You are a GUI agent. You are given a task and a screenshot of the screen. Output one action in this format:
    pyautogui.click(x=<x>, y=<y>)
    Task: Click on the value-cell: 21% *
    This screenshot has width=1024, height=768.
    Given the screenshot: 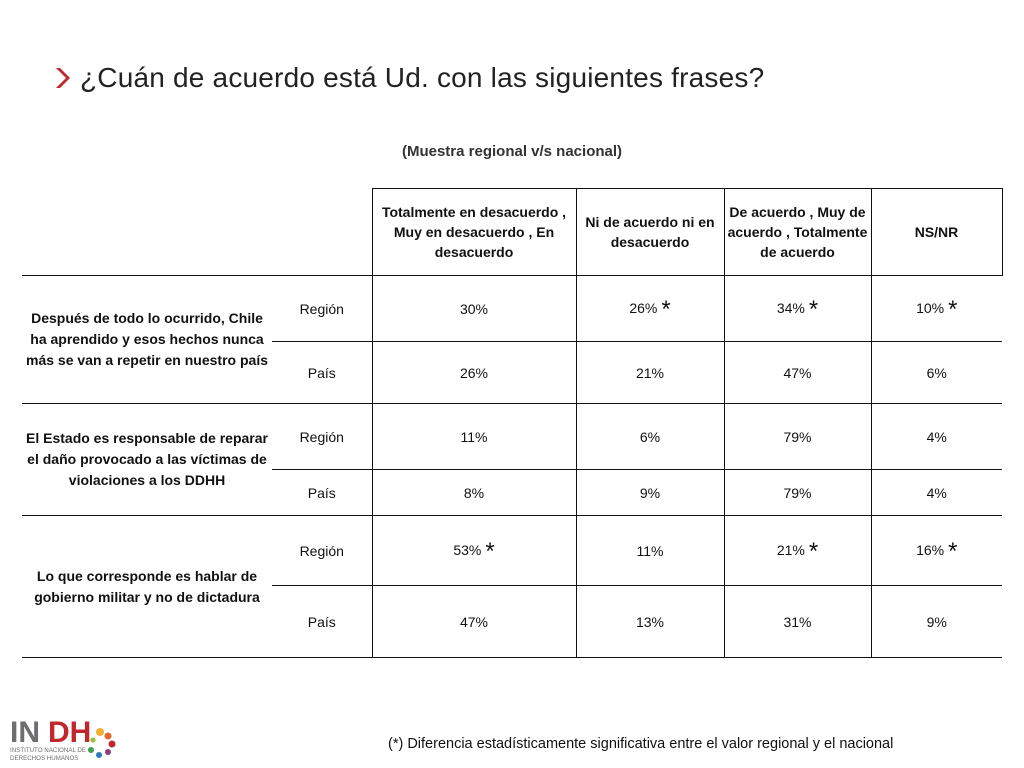 What is the action you would take?
    pyautogui.click(x=797, y=550)
    